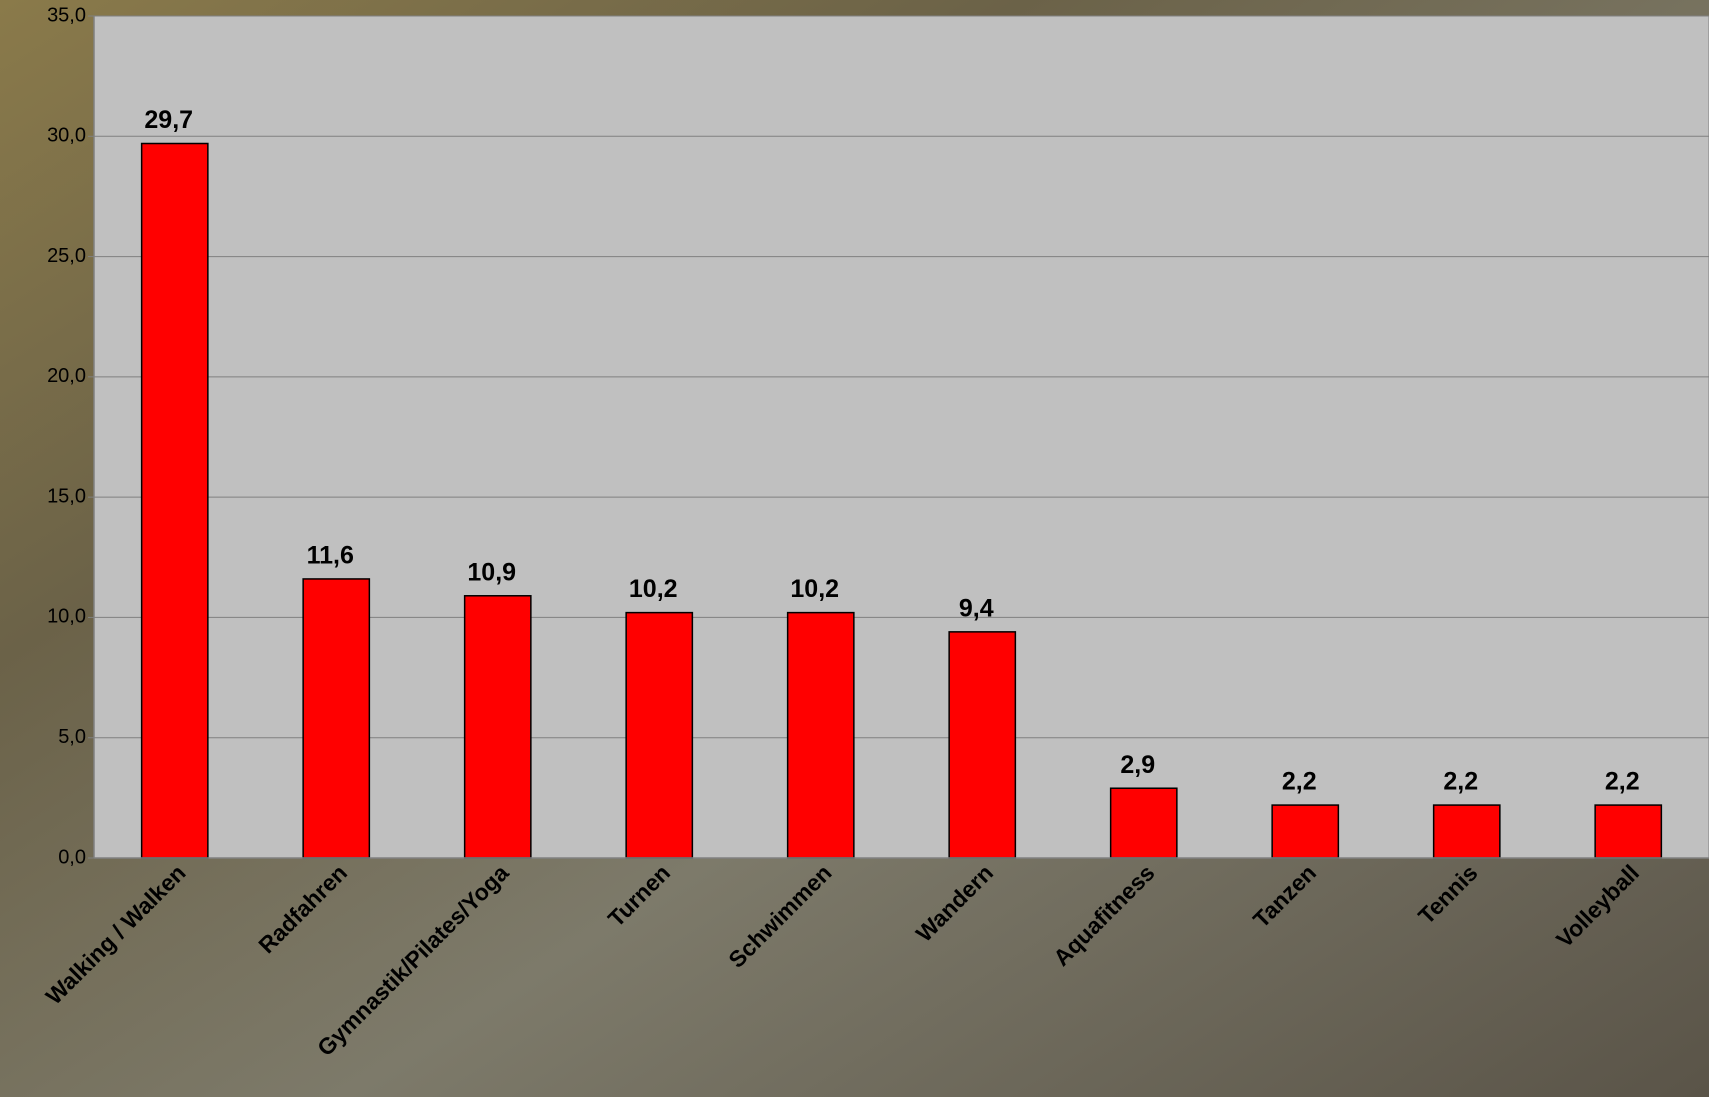 This screenshot has height=1102, width=1709. What do you see at coordinates (66, 15) in the screenshot?
I see `y-tick-label: 35,0` at bounding box center [66, 15].